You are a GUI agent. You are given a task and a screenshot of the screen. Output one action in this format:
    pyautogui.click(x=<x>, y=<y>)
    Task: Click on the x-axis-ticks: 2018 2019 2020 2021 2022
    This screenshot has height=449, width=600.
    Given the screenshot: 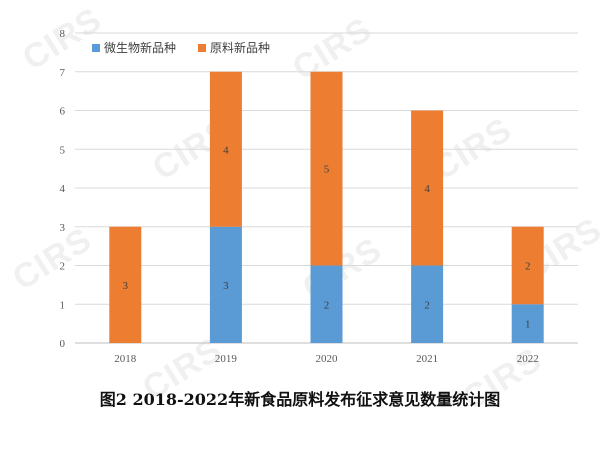 What is the action you would take?
    pyautogui.click(x=326, y=359)
    